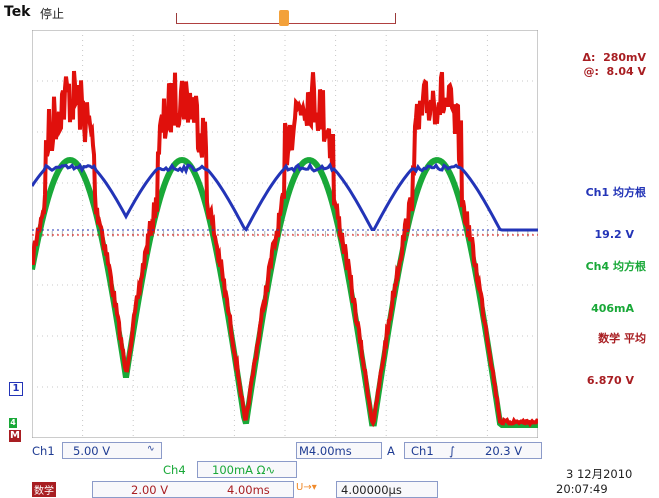 This screenshot has height=498, width=659. What do you see at coordinates (622, 338) in the screenshot?
I see `measurement-math-mean-label: 数学 平均` at bounding box center [622, 338].